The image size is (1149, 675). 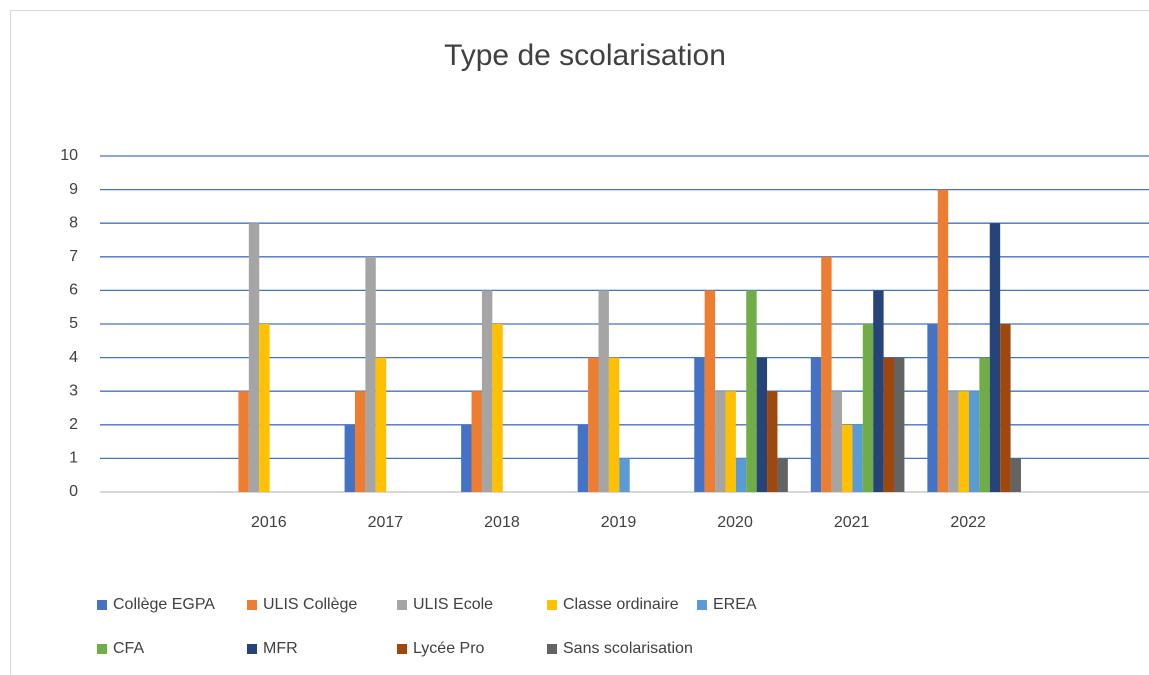 What do you see at coordinates (73, 290) in the screenshot?
I see `y-tick-label: 6` at bounding box center [73, 290].